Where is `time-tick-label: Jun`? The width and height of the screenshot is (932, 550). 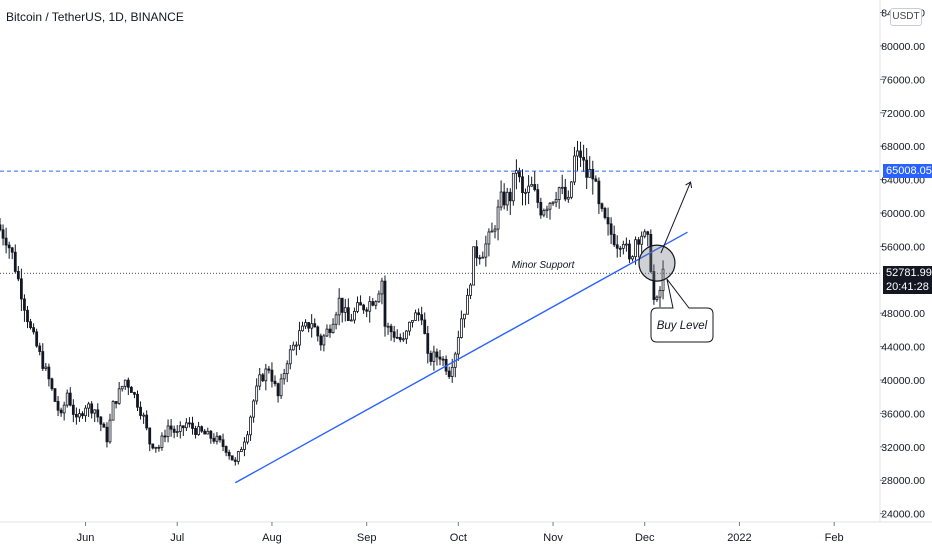
time-tick-label: Jun is located at coordinates (86, 538).